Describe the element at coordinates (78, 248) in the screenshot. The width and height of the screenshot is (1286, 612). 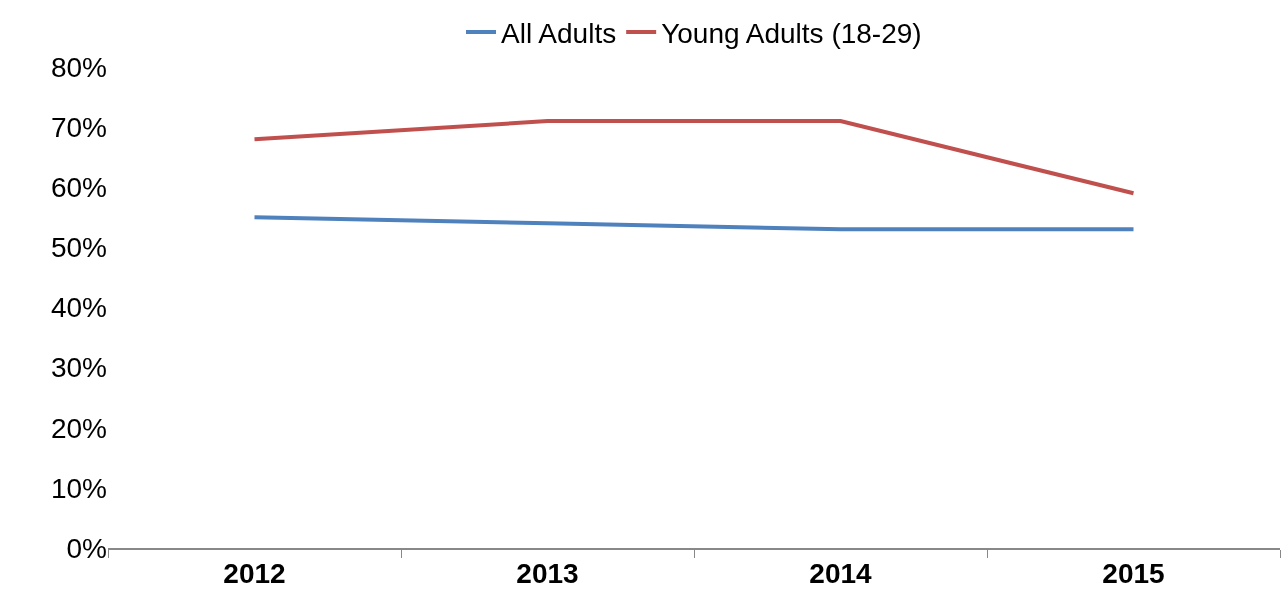
I see `y-tick-label: 50%` at that location.